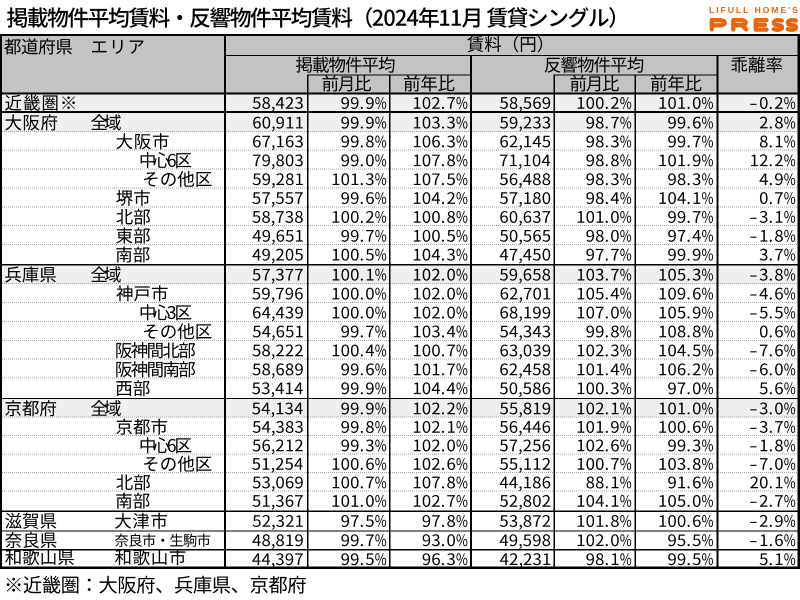 This screenshot has width=800, height=600. What do you see at coordinates (754, 10) in the screenshot?
I see `svg-text: LIFULL HOME'S` at bounding box center [754, 10].